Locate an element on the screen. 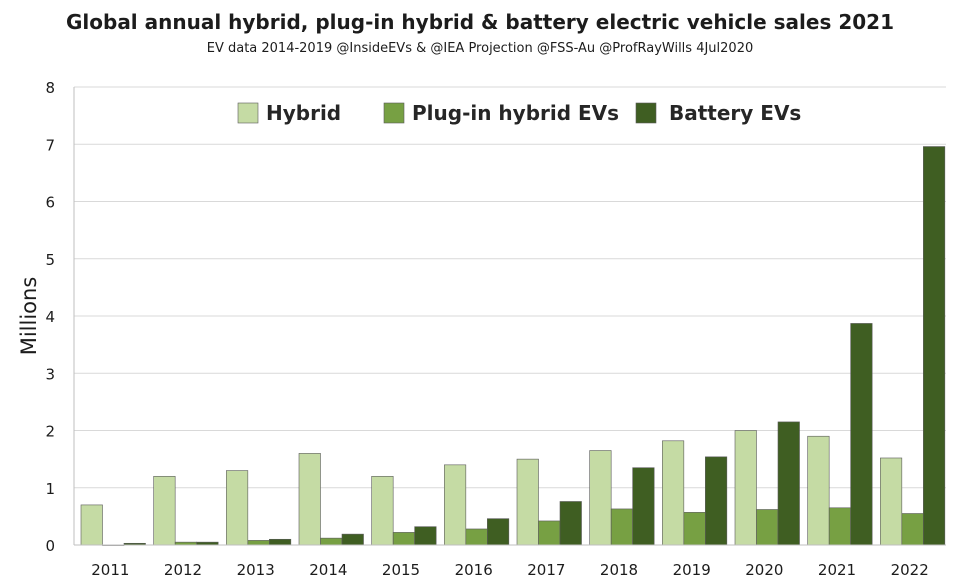  x-tick-label: 2012 is located at coordinates (183, 570).